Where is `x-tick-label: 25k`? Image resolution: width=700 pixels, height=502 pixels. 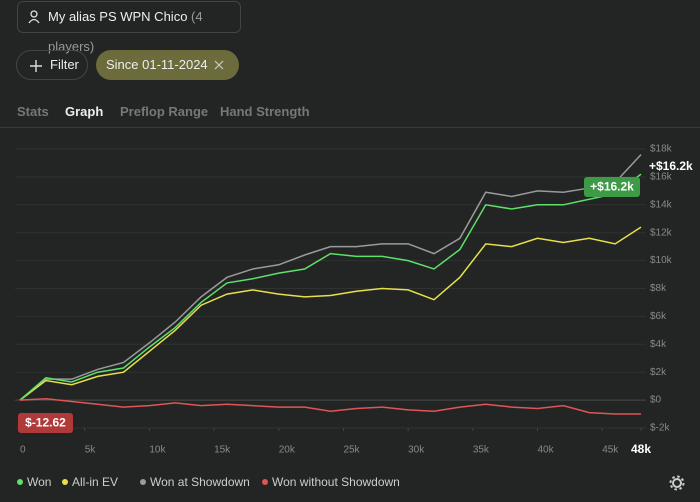
x-tick-label: 25k is located at coordinates (351, 450).